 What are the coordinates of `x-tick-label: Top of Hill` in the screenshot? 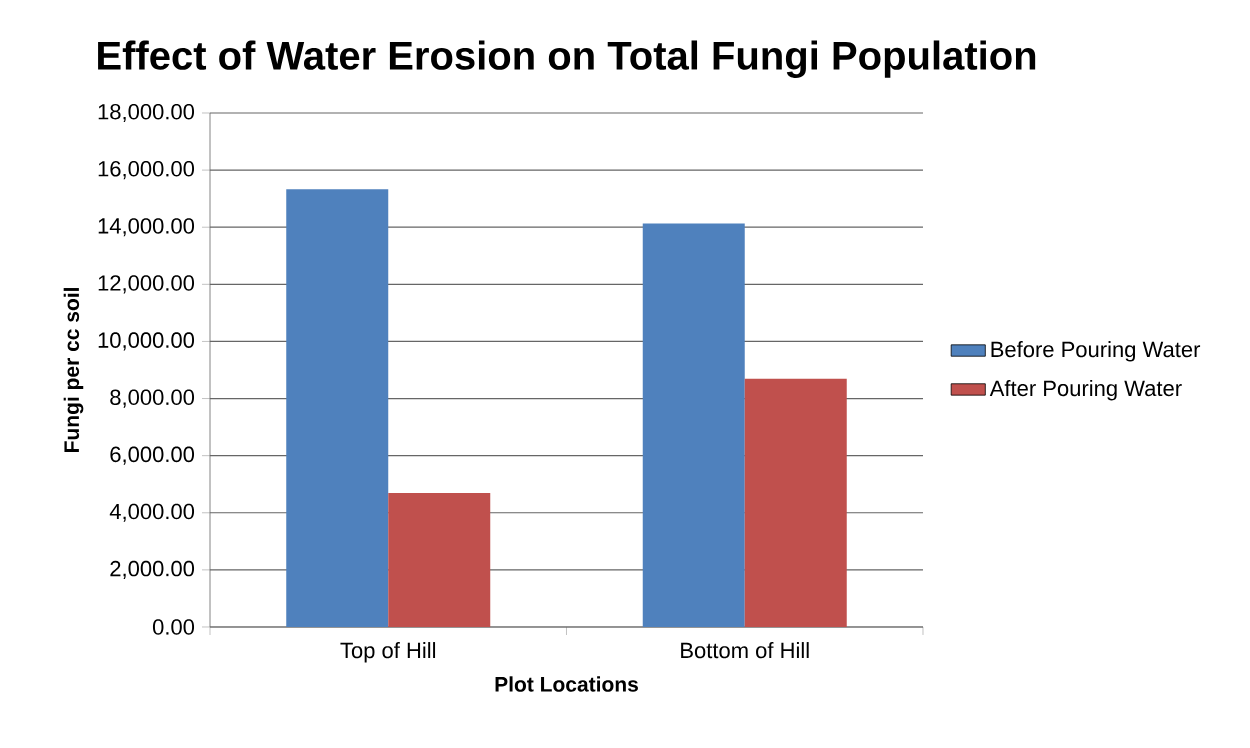 It's located at (388, 652).